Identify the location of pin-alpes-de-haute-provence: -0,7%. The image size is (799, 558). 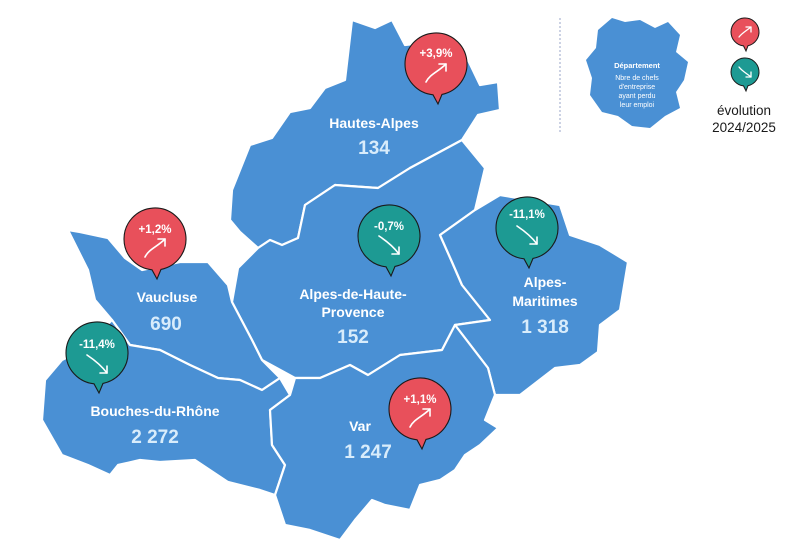
(389, 241).